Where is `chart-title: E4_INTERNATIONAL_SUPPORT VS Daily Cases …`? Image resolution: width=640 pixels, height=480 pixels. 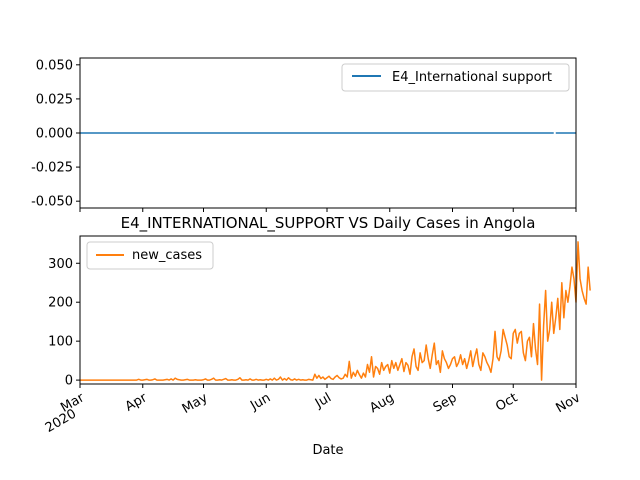
chart-title: E4_INTERNATIONAL_SUPPORT VS Daily Cases … is located at coordinates (328, 223).